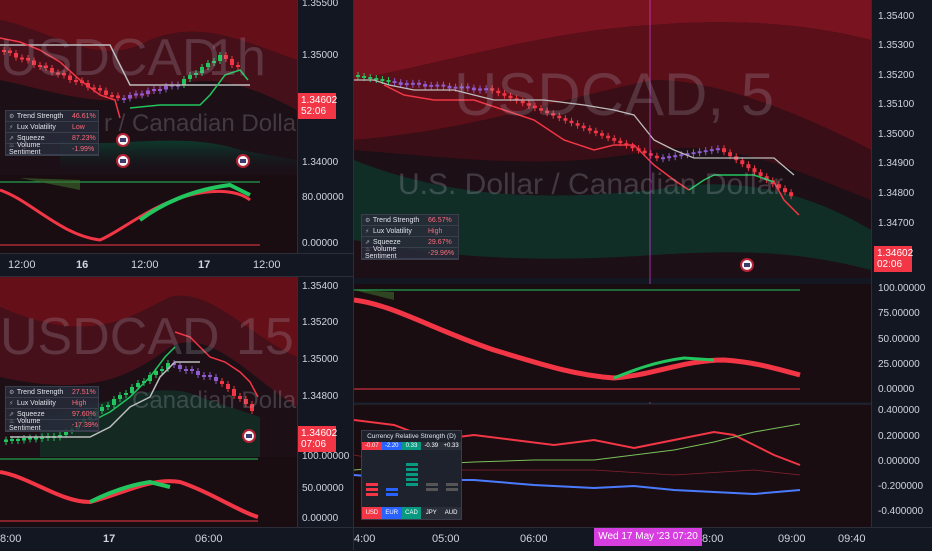  I want to click on time-axis-1h: 12:00 16 12:00 17 12:00, so click(176, 265).